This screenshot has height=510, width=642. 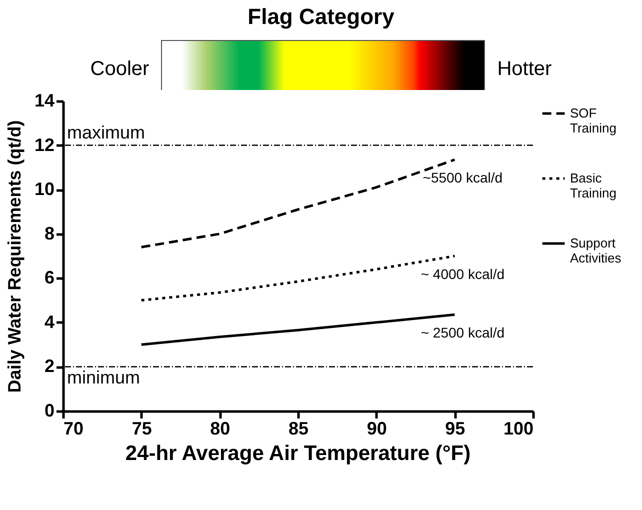 I want to click on x-axis-title: 24-hr Average Air Temperature (°F), so click(x=298, y=454).